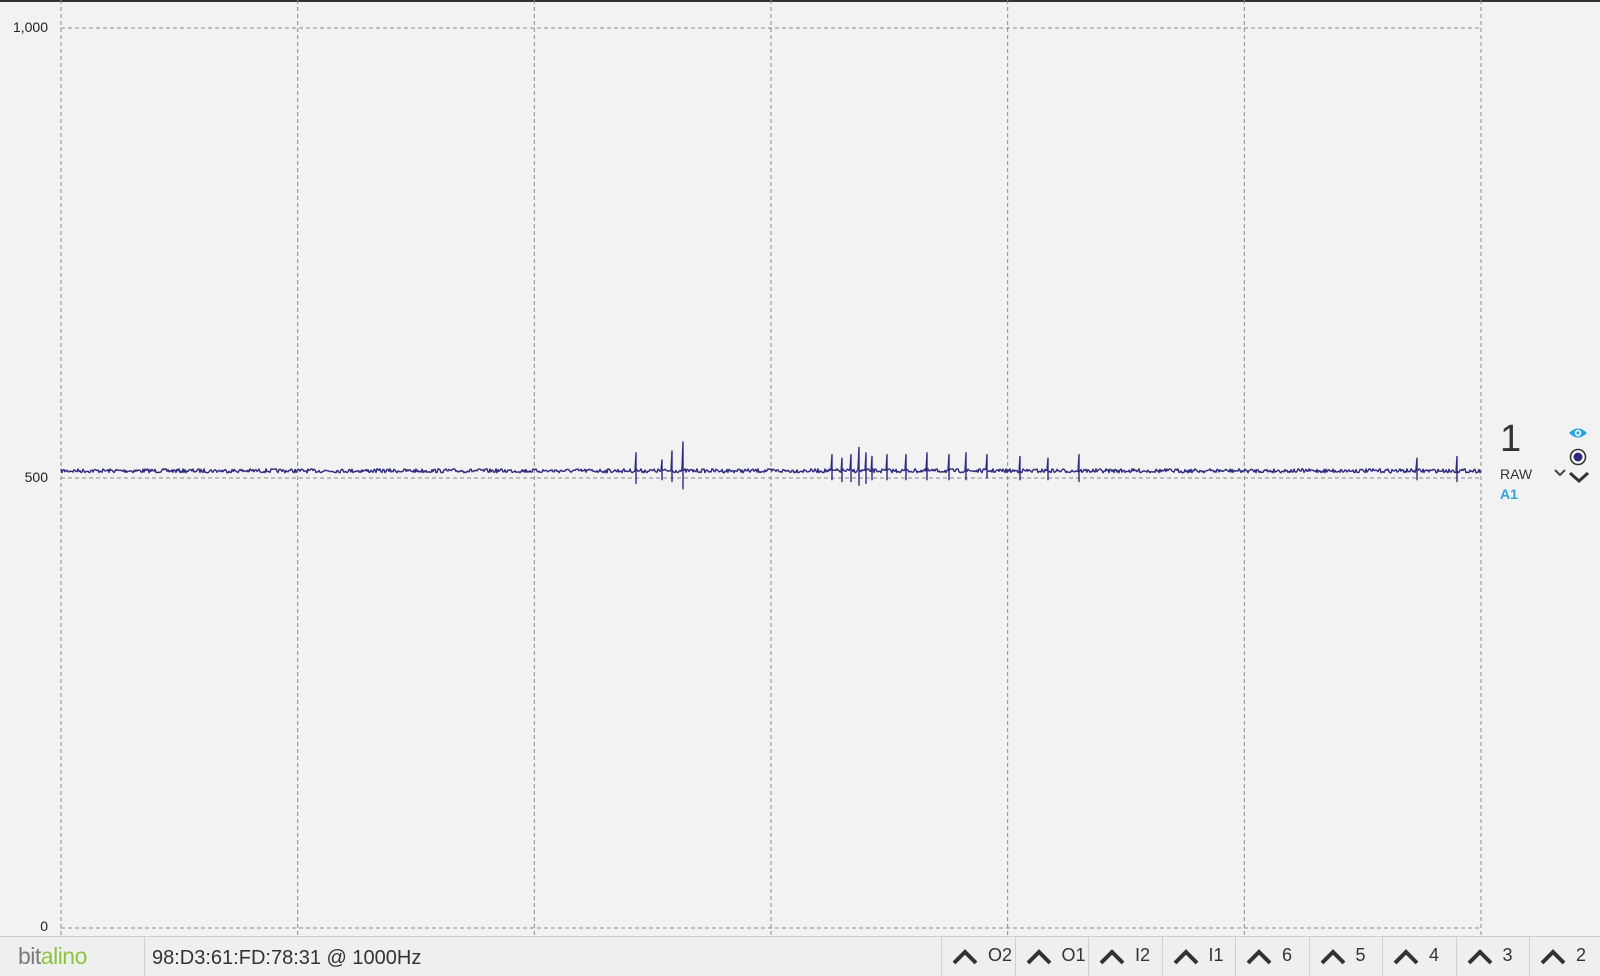  Describe the element at coordinates (30, 27) in the screenshot. I see `y-tick-label: 1,000` at that location.